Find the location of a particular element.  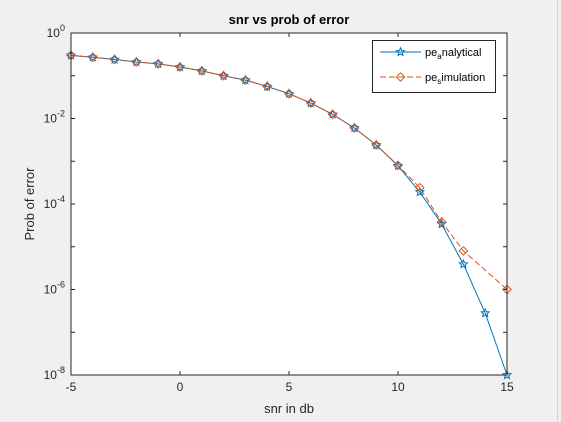

y-tick-label: 10⁰ is located at coordinates (56, 31).